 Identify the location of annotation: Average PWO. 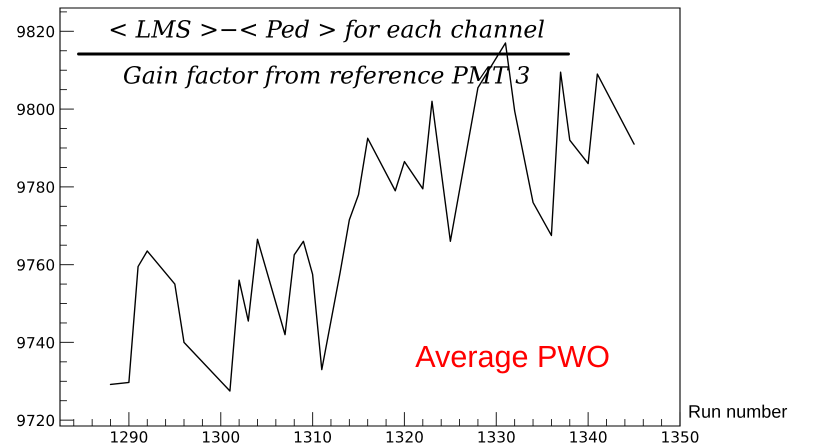
(512, 360).